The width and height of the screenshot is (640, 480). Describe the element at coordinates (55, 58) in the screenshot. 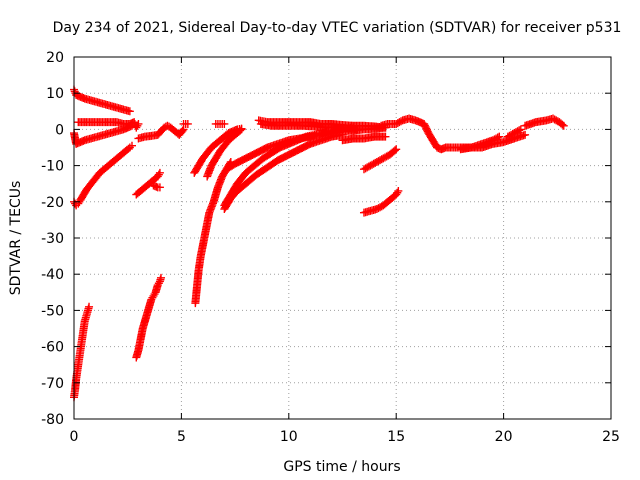

I see `y-tick-label: 20` at that location.